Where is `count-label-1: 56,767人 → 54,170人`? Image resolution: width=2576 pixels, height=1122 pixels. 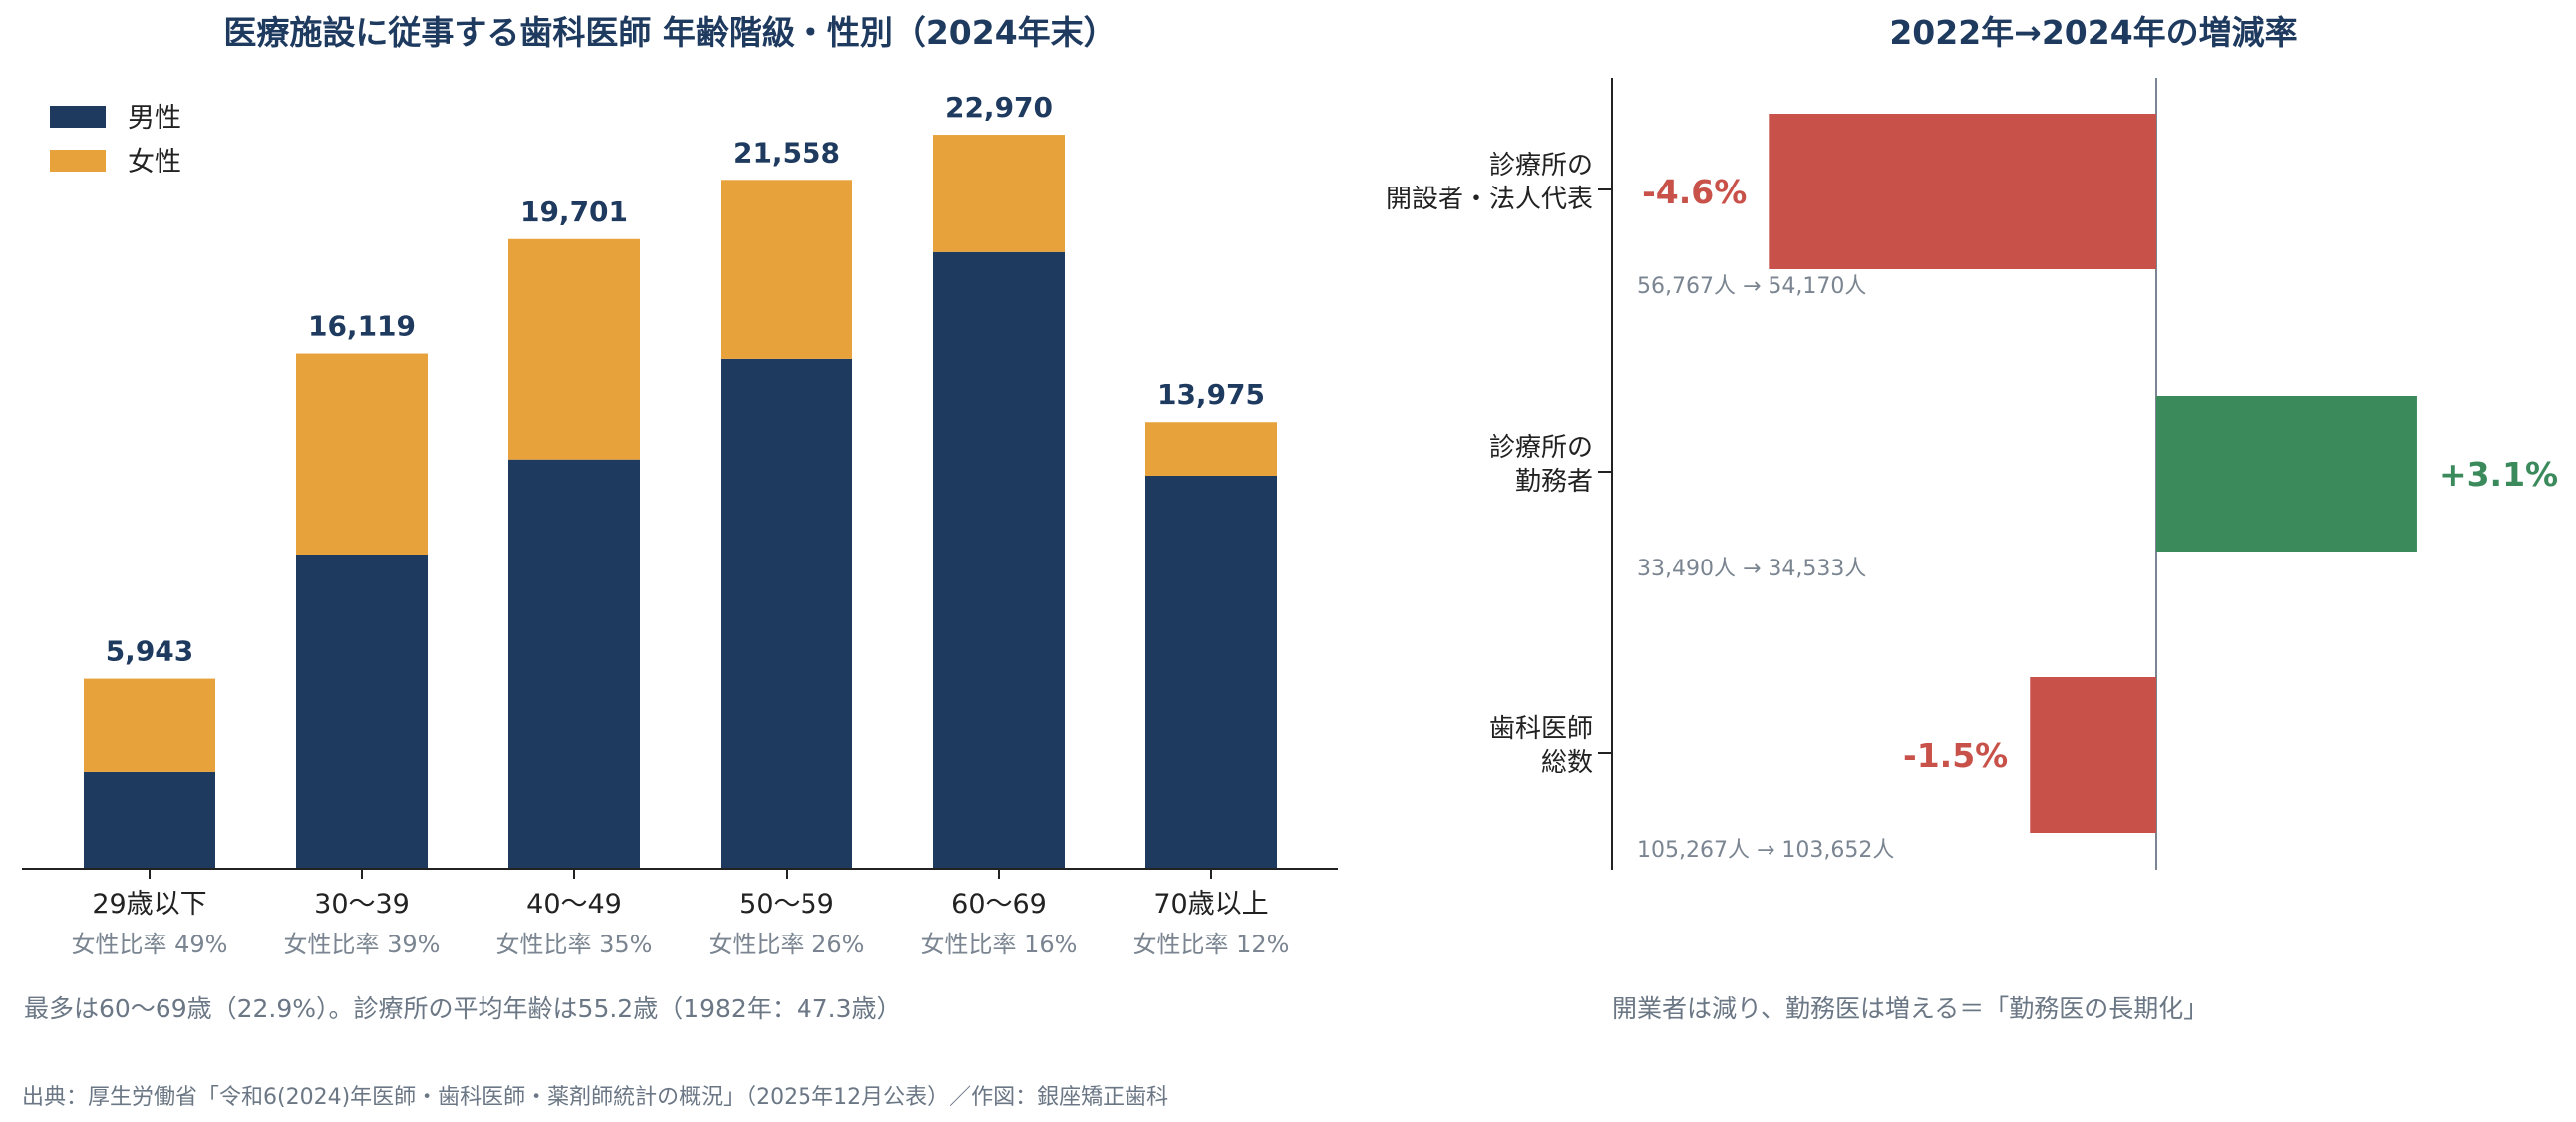
count-label-1: 56,767人 → 54,170人 is located at coordinates (1751, 286).